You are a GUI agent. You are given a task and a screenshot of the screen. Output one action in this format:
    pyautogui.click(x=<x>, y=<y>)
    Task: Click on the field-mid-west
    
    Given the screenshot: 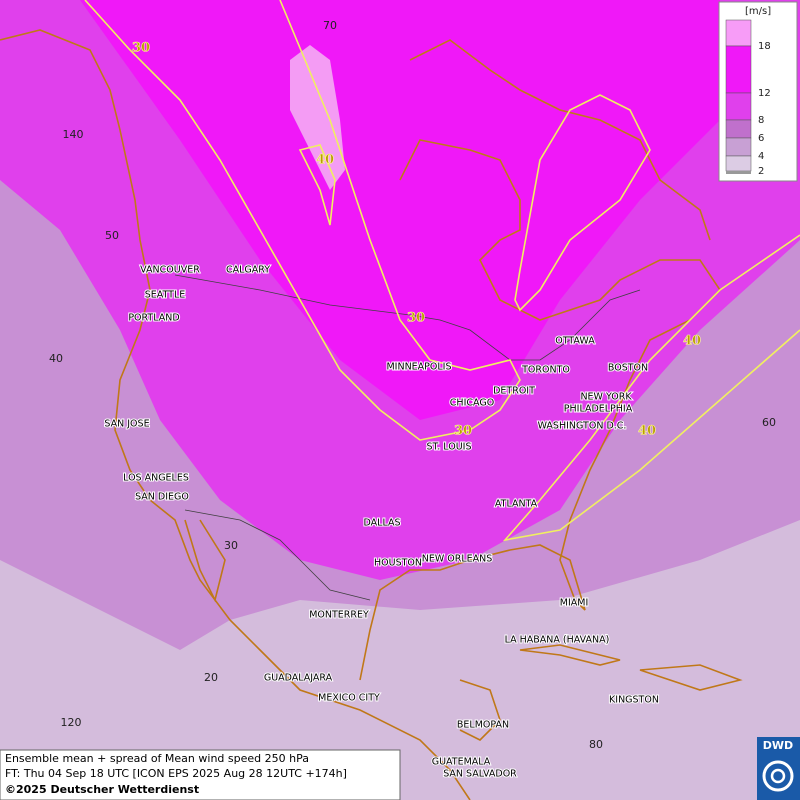 What is the action you would take?
    pyautogui.click(x=30, y=425)
    